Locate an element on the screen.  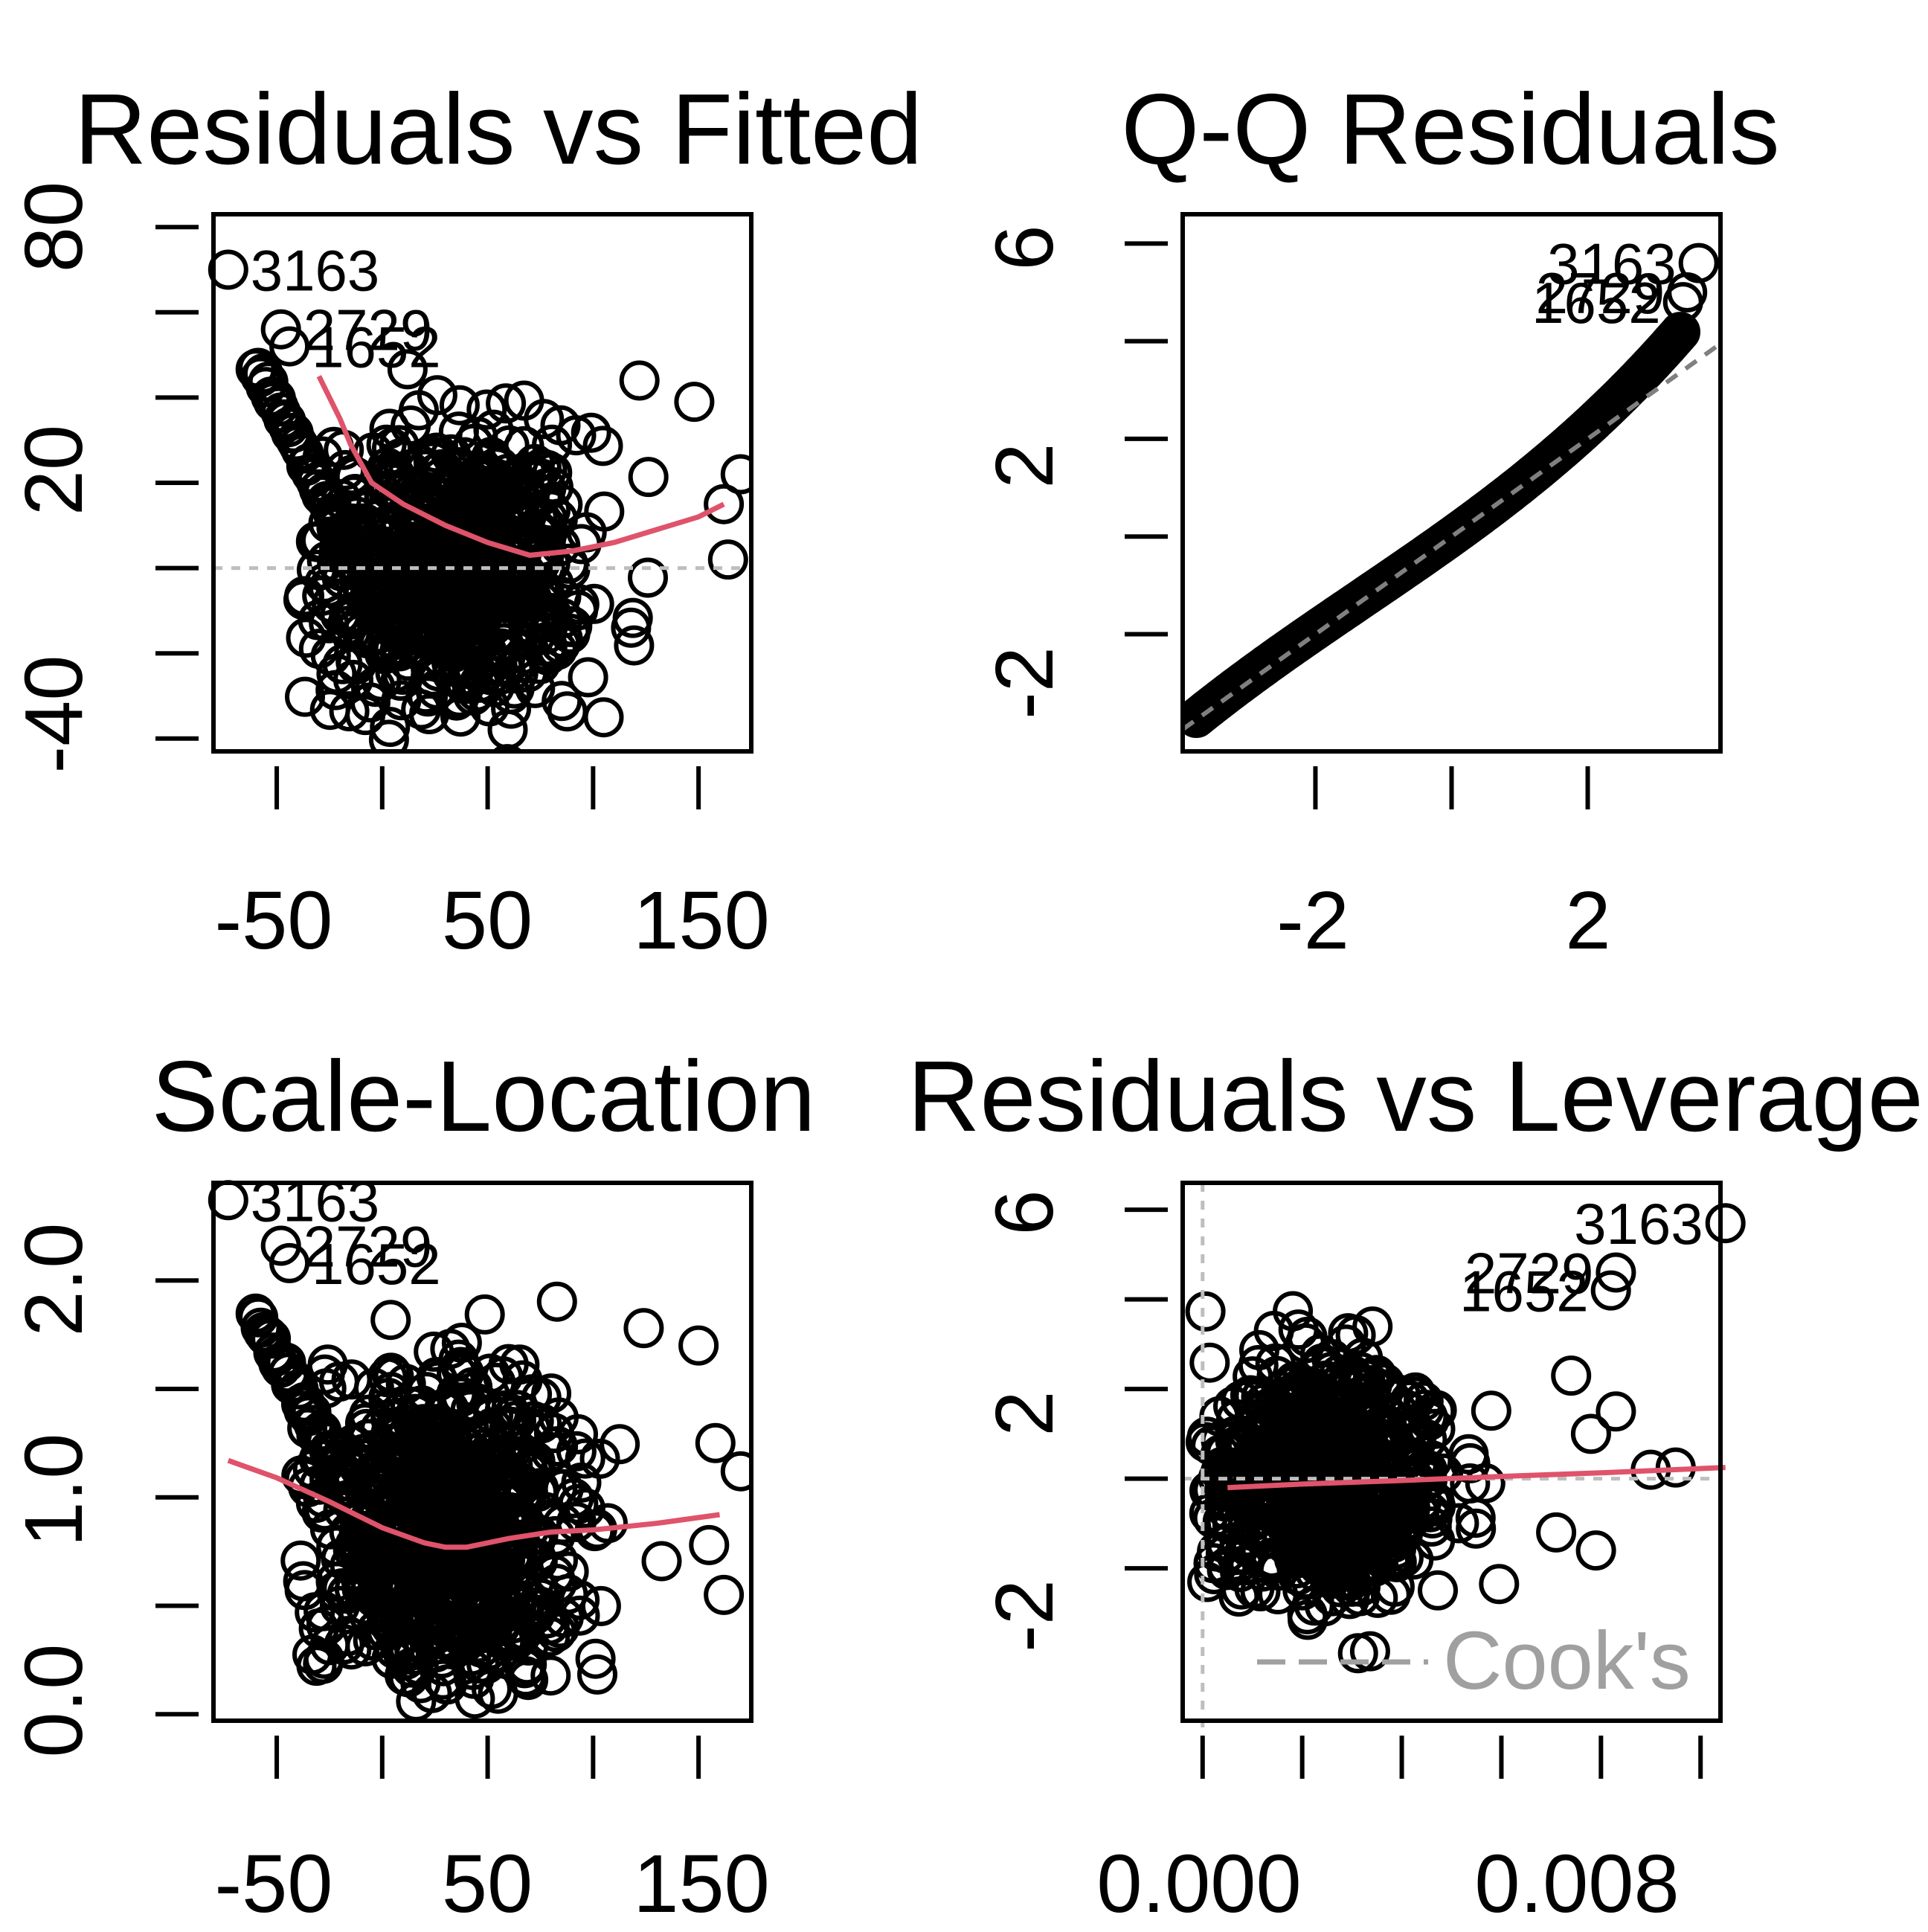
y-tick-label: 2 is located at coordinates (1024, 1413).